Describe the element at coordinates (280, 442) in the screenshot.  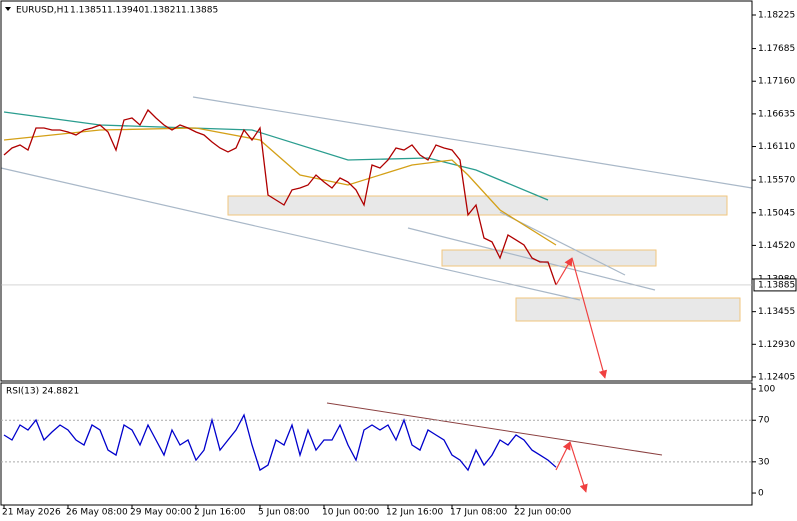
I see `price-line` at that location.